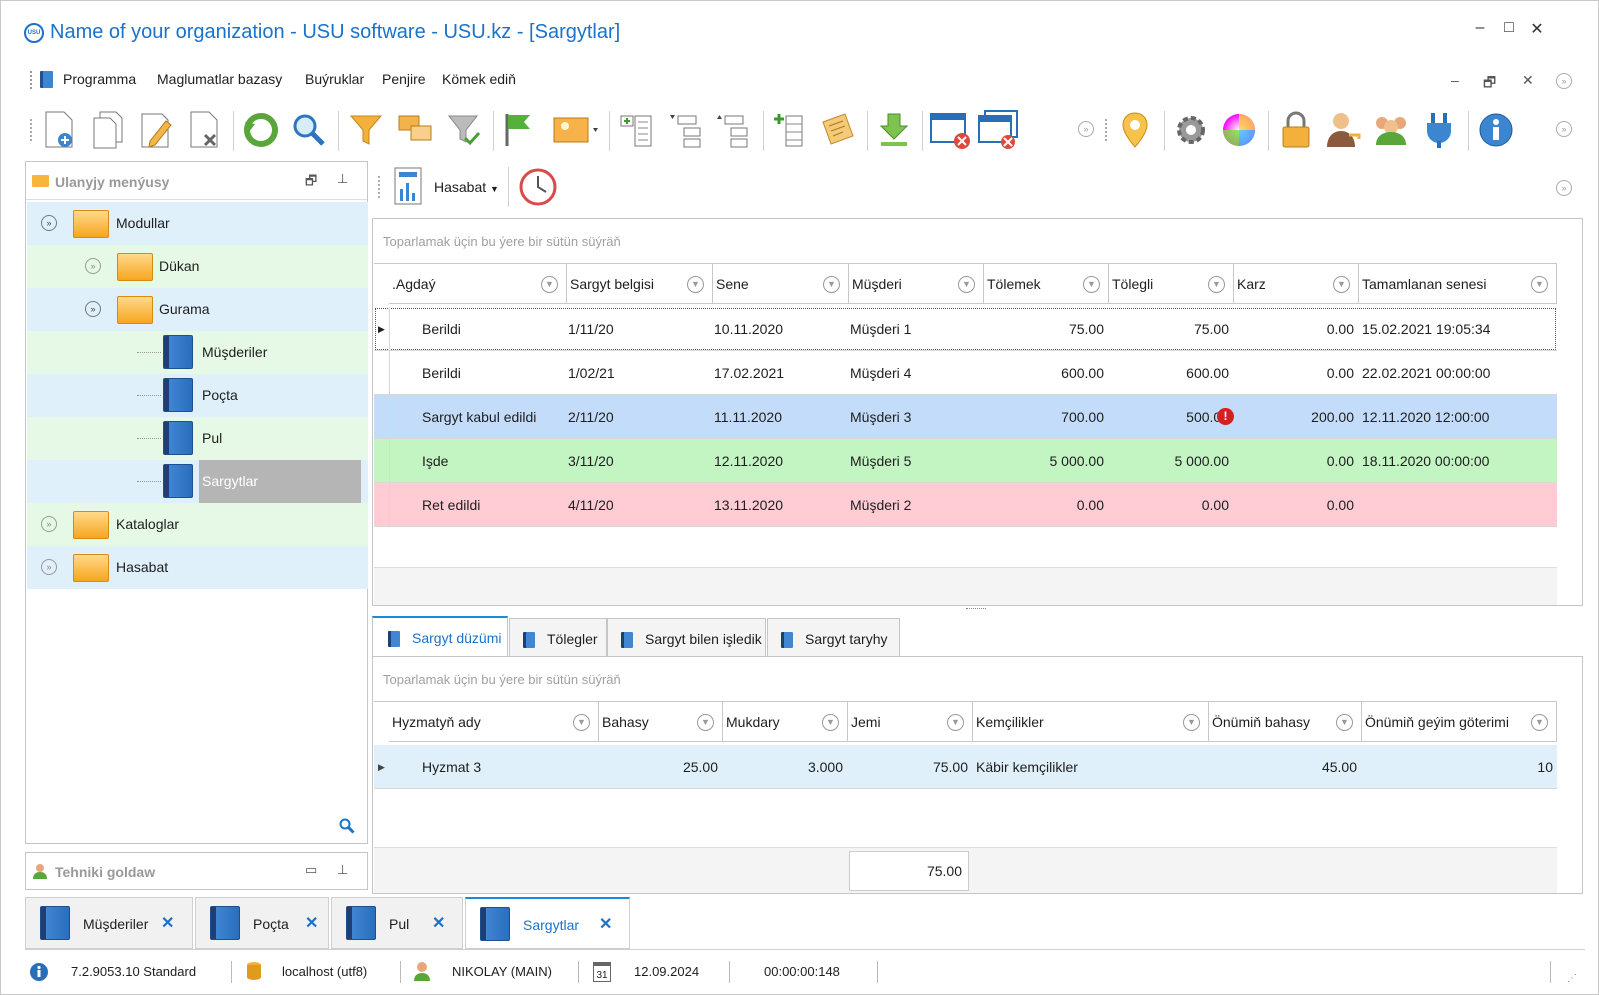 This screenshot has height=995, width=1599. What do you see at coordinates (1285, 722) in the screenshot?
I see `col-header-product-price: Önümiň bahasy ▼` at bounding box center [1285, 722].